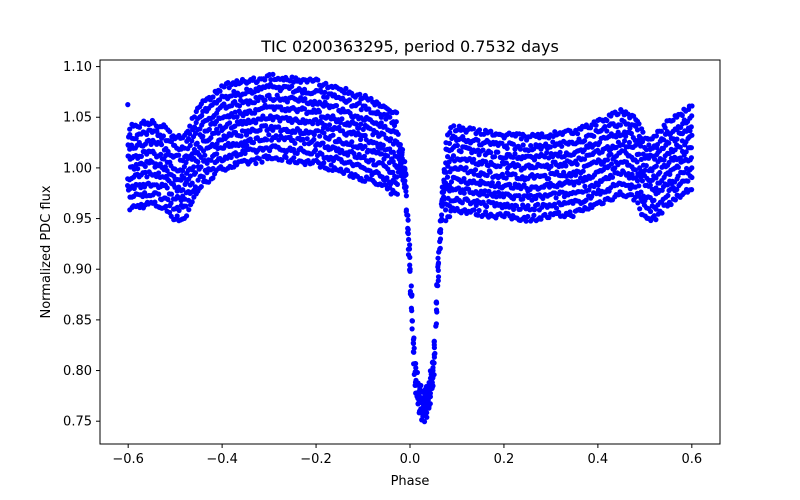 Image resolution: width=800 pixels, height=500 pixels. I want to click on y-tick-label: 0.90, so click(77, 270).